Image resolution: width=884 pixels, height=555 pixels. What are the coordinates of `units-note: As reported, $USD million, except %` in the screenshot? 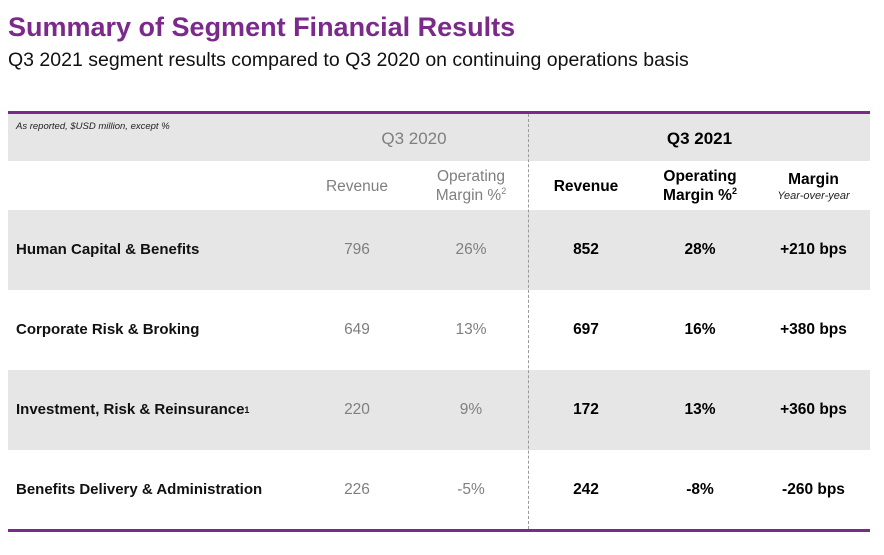 It's located at (93, 126).